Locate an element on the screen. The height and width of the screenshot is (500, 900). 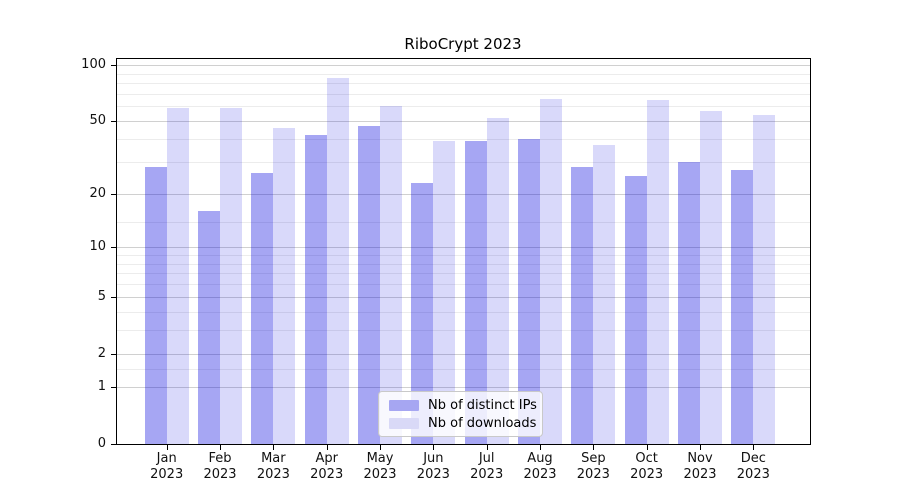
legend-swatch-downloads is located at coordinates (404, 423).